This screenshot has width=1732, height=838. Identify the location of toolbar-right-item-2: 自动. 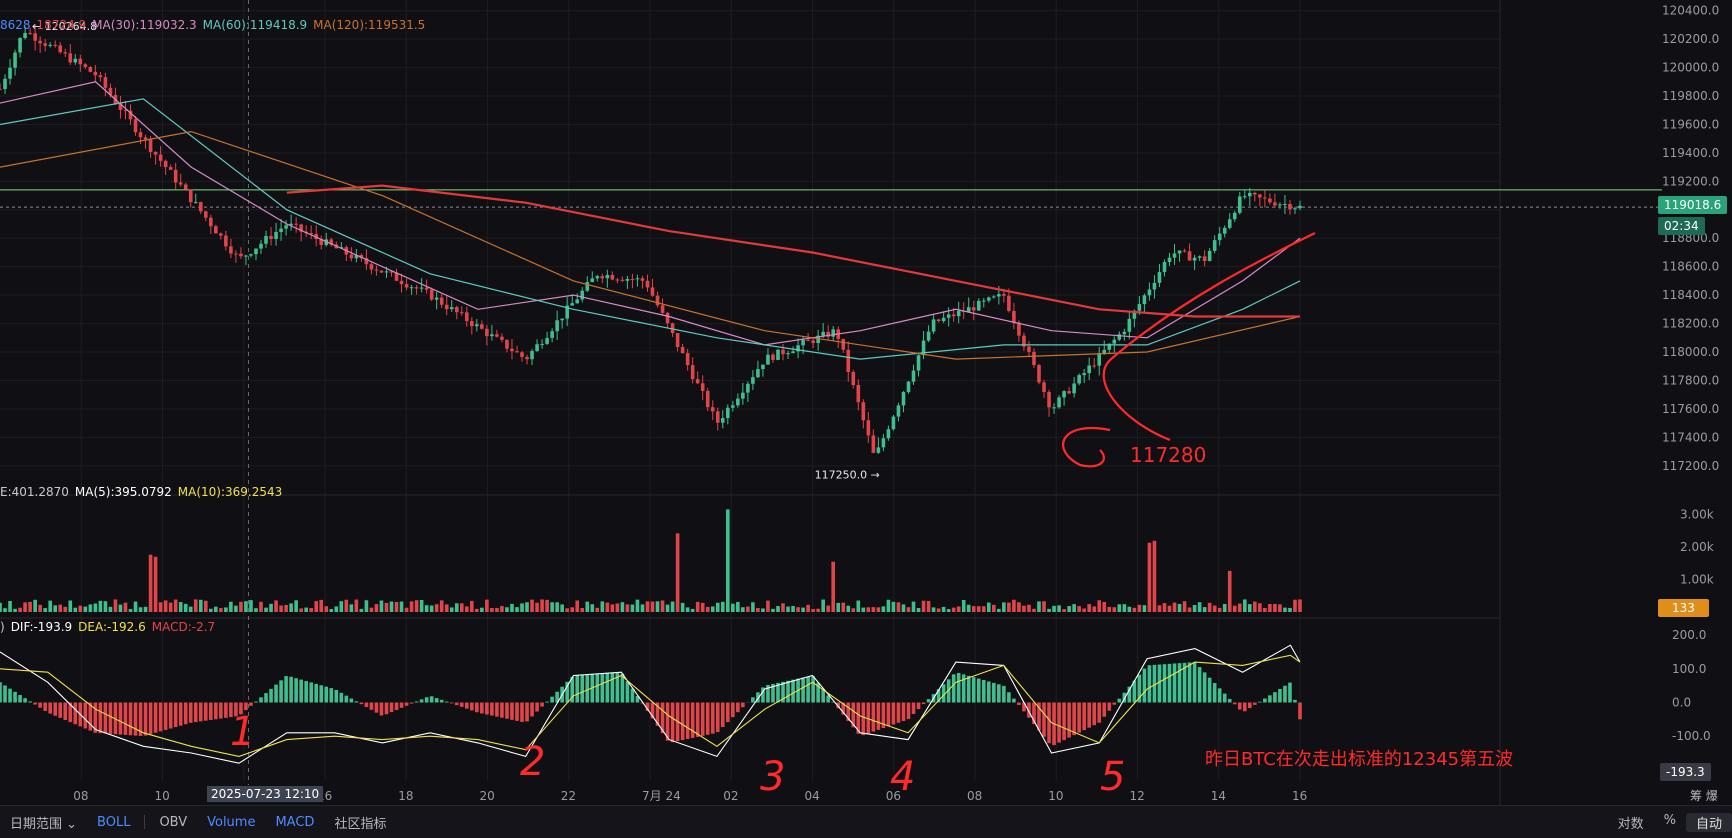
(1709, 822).